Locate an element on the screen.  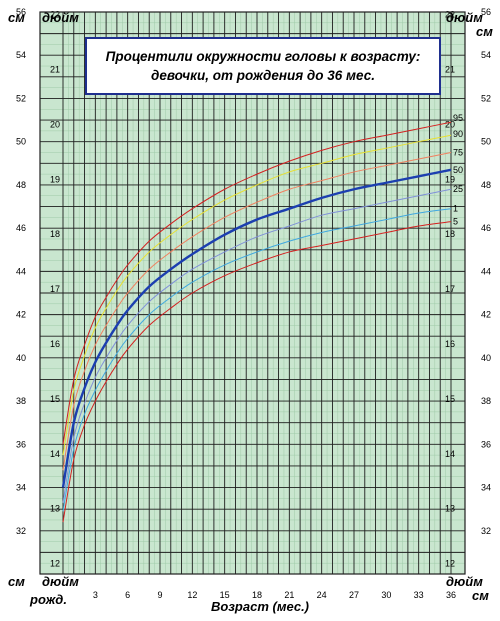
y-tick-label-in-left: 20 is located at coordinates (55, 124).